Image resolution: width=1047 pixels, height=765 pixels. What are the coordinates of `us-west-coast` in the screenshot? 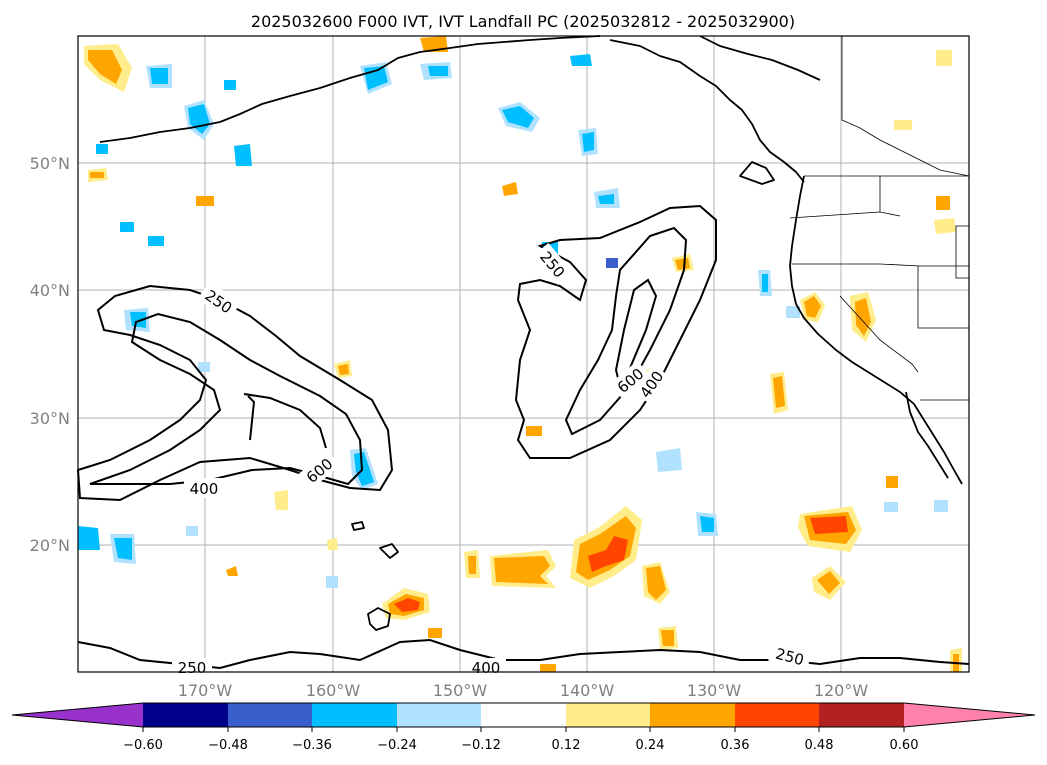 It's located at (876, 330).